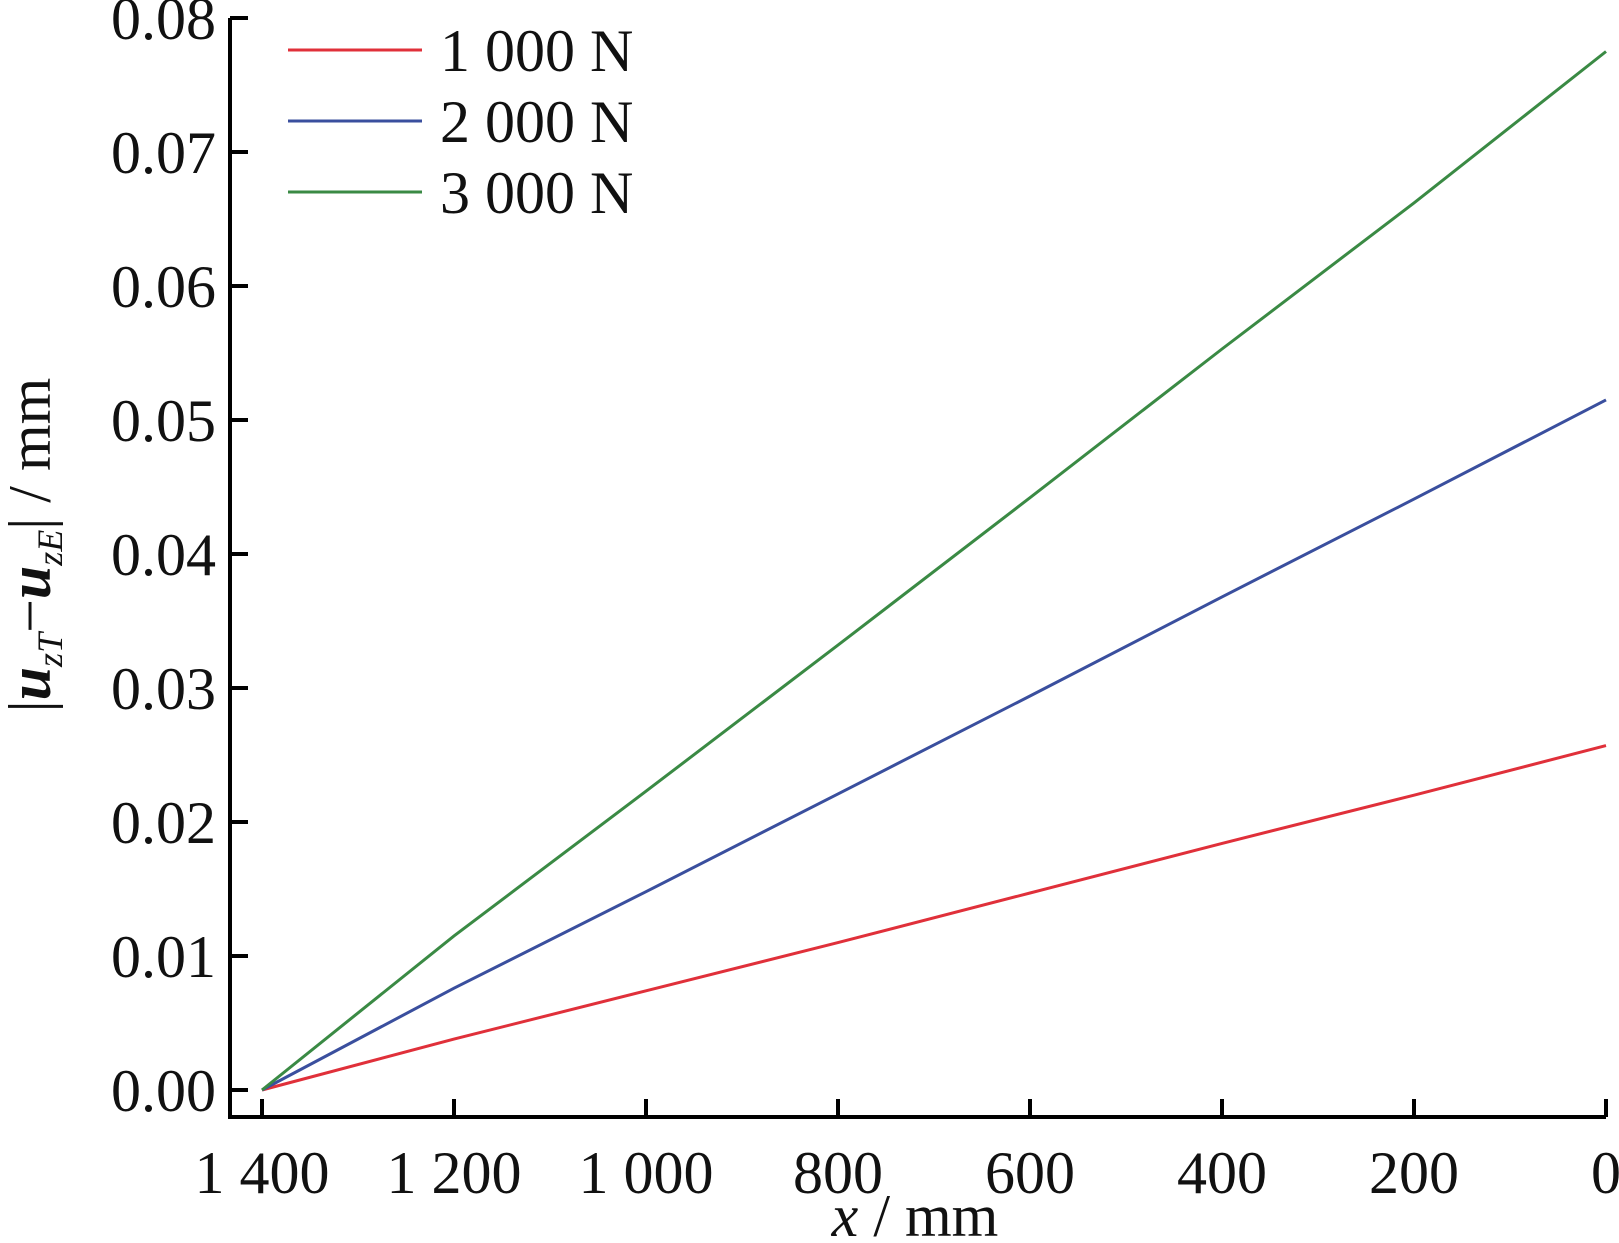 The height and width of the screenshot is (1243, 1619). I want to click on x-tick-label: 600, so click(1030, 1173).